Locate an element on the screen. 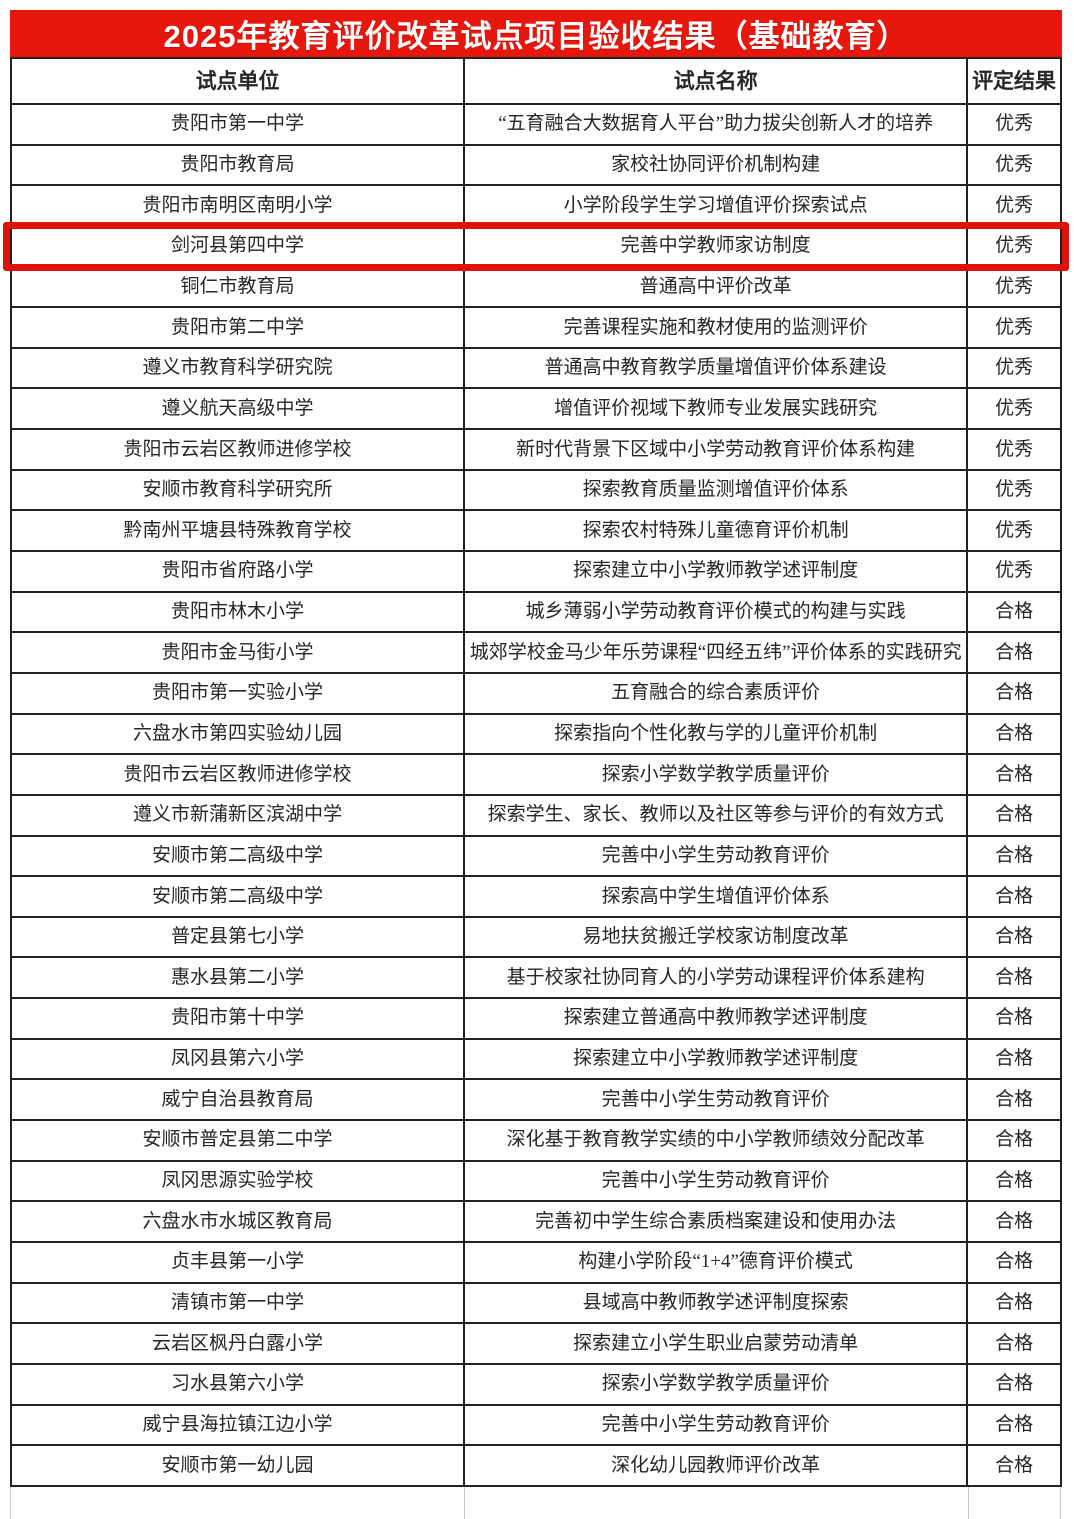 The height and width of the screenshot is (1519, 1074). unit-cell: 贵阳市第一实验小学 is located at coordinates (239, 693).